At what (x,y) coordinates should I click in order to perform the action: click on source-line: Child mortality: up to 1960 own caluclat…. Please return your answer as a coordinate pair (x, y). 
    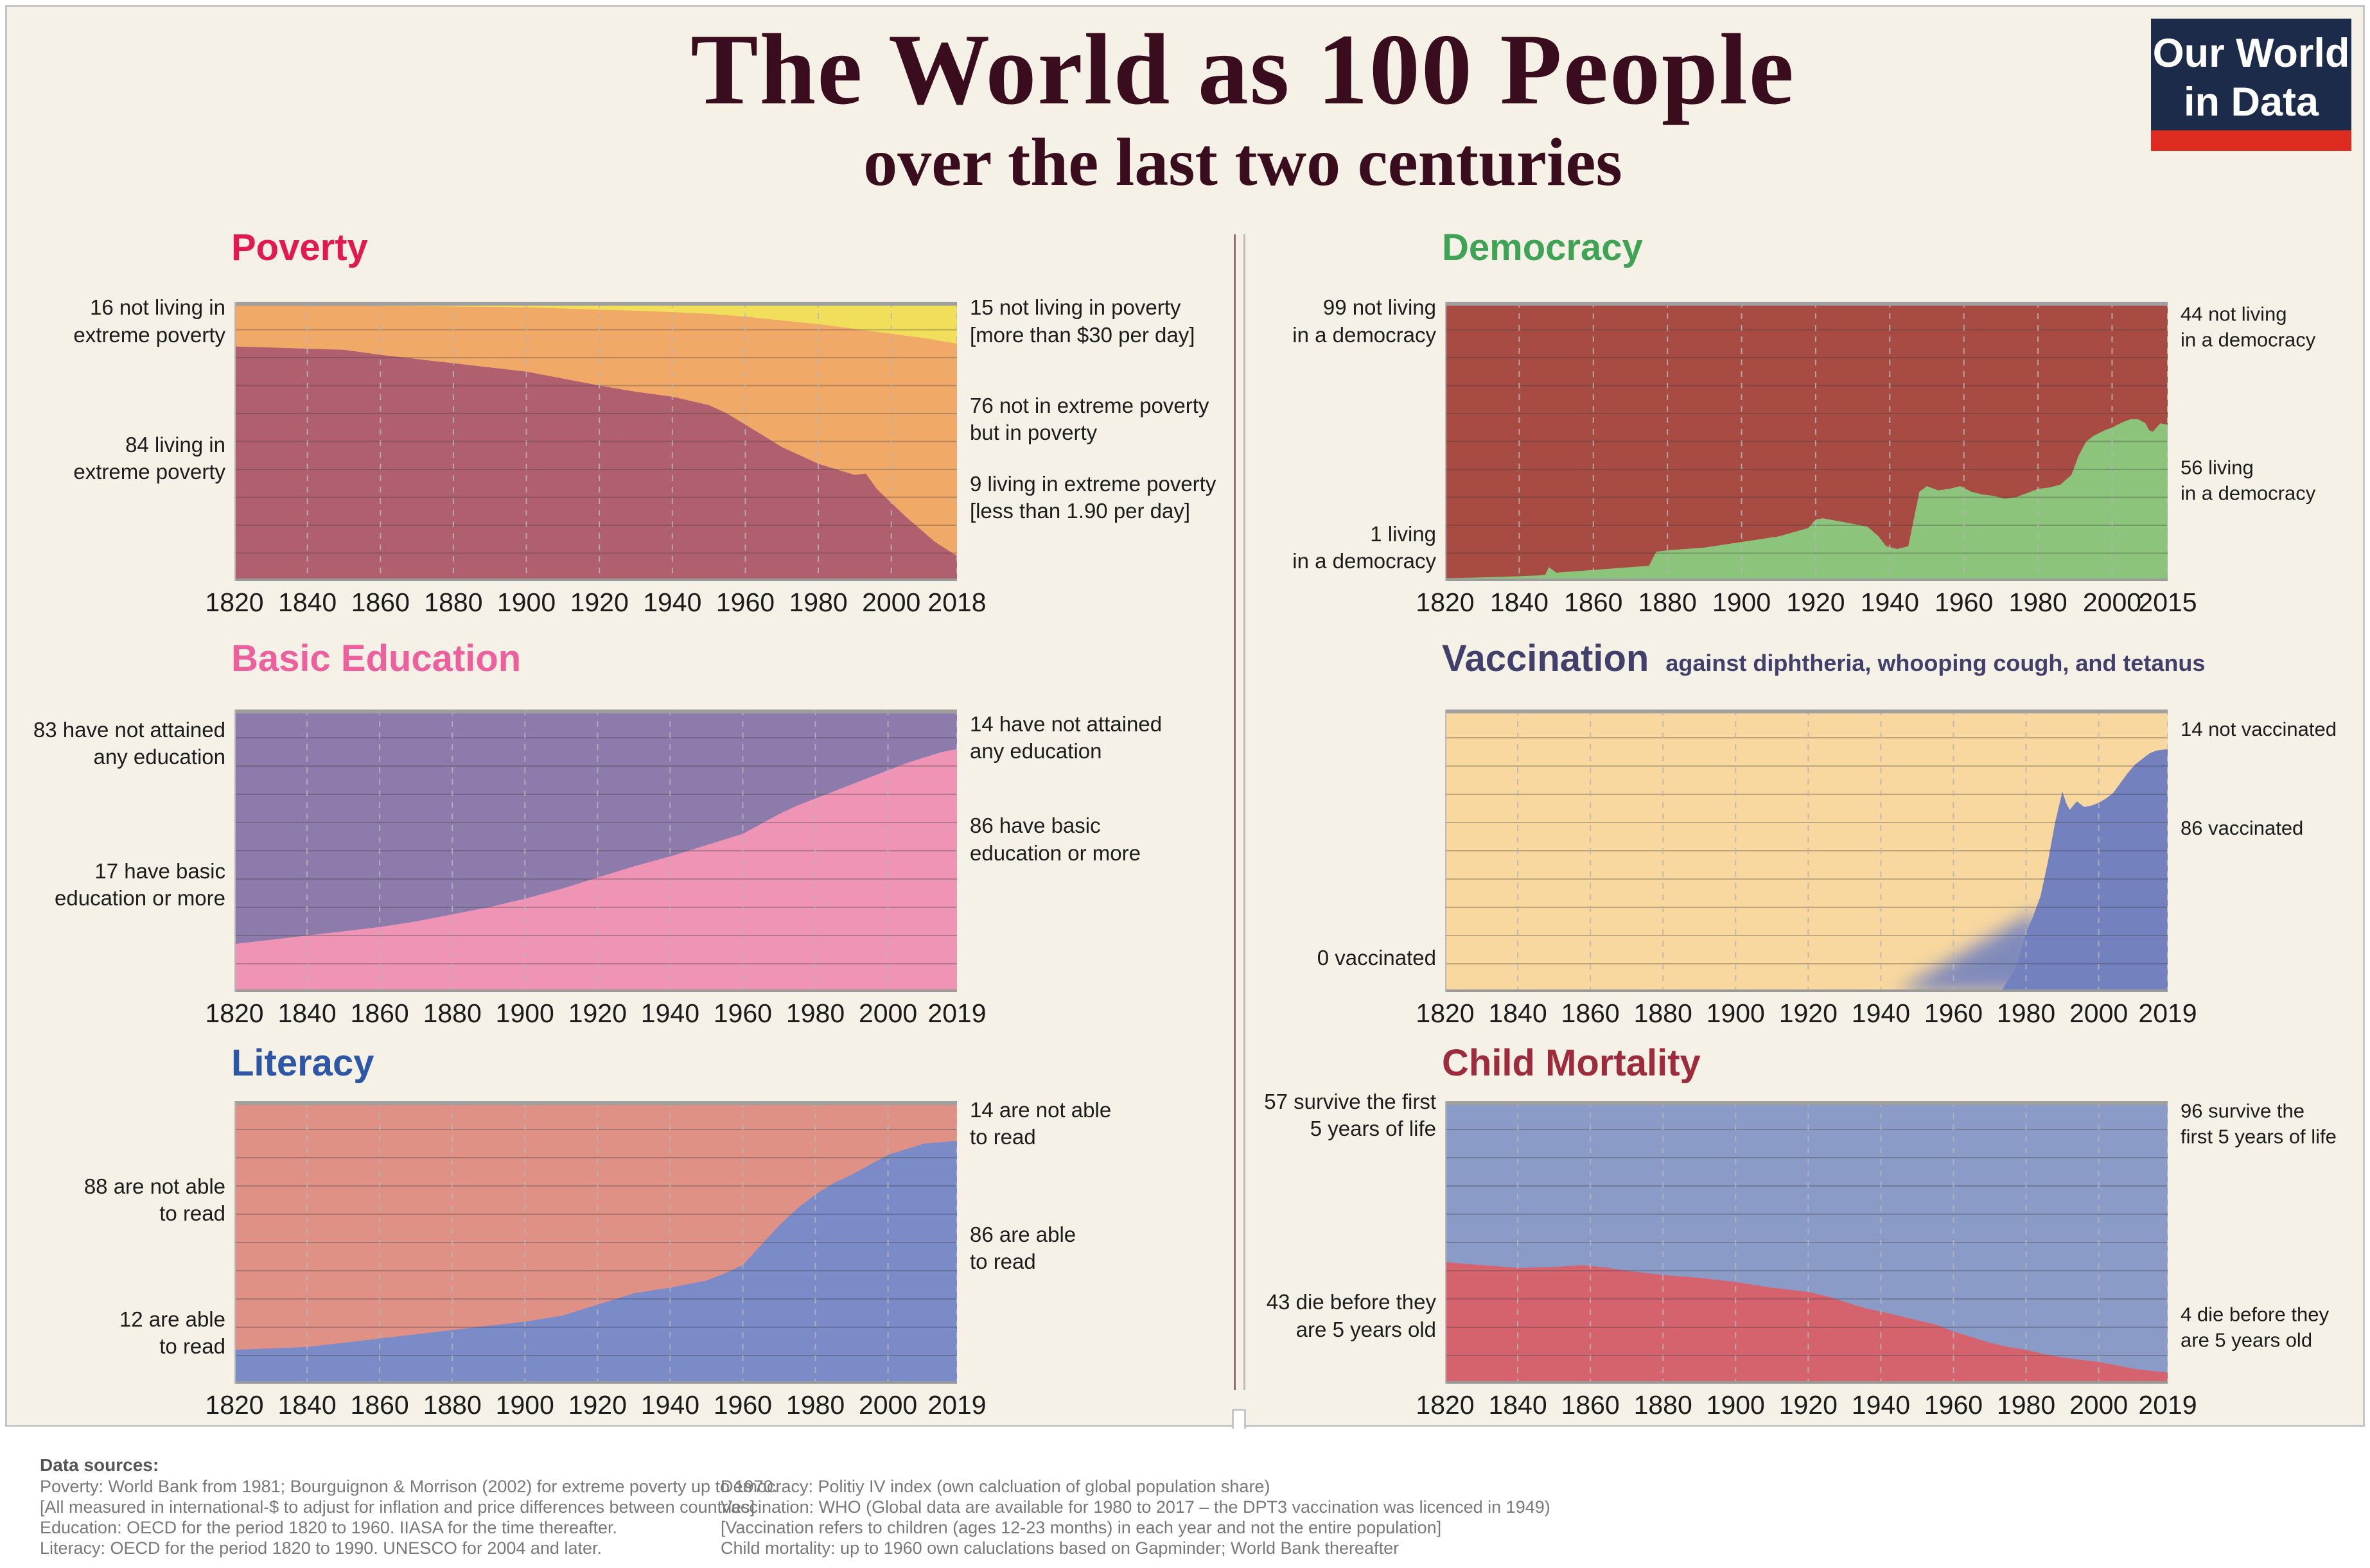
    Looking at the image, I should click on (1061, 1548).